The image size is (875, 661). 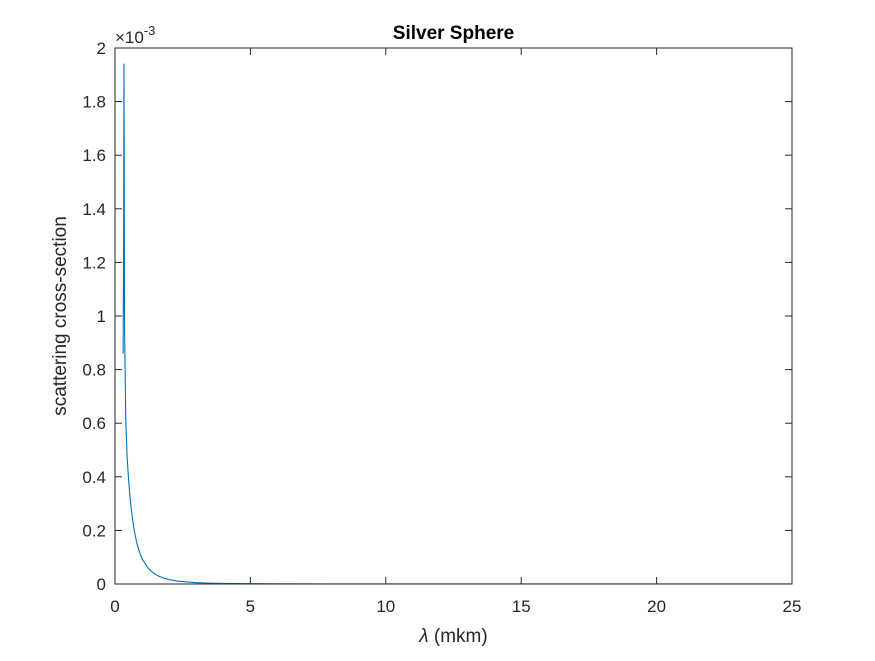 What do you see at coordinates (94, 530) in the screenshot?
I see `y-tick-label: 0.2` at bounding box center [94, 530].